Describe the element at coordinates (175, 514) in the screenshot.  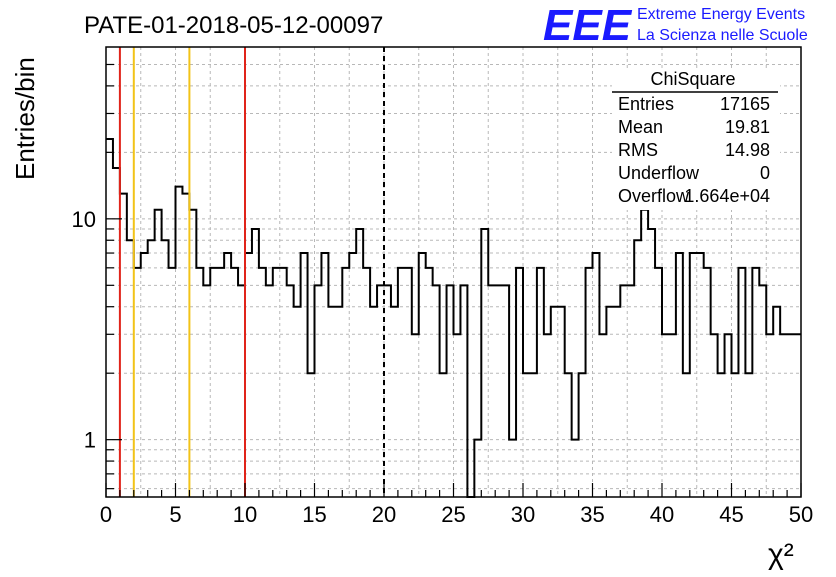
I see `x-tick-label: 5` at that location.